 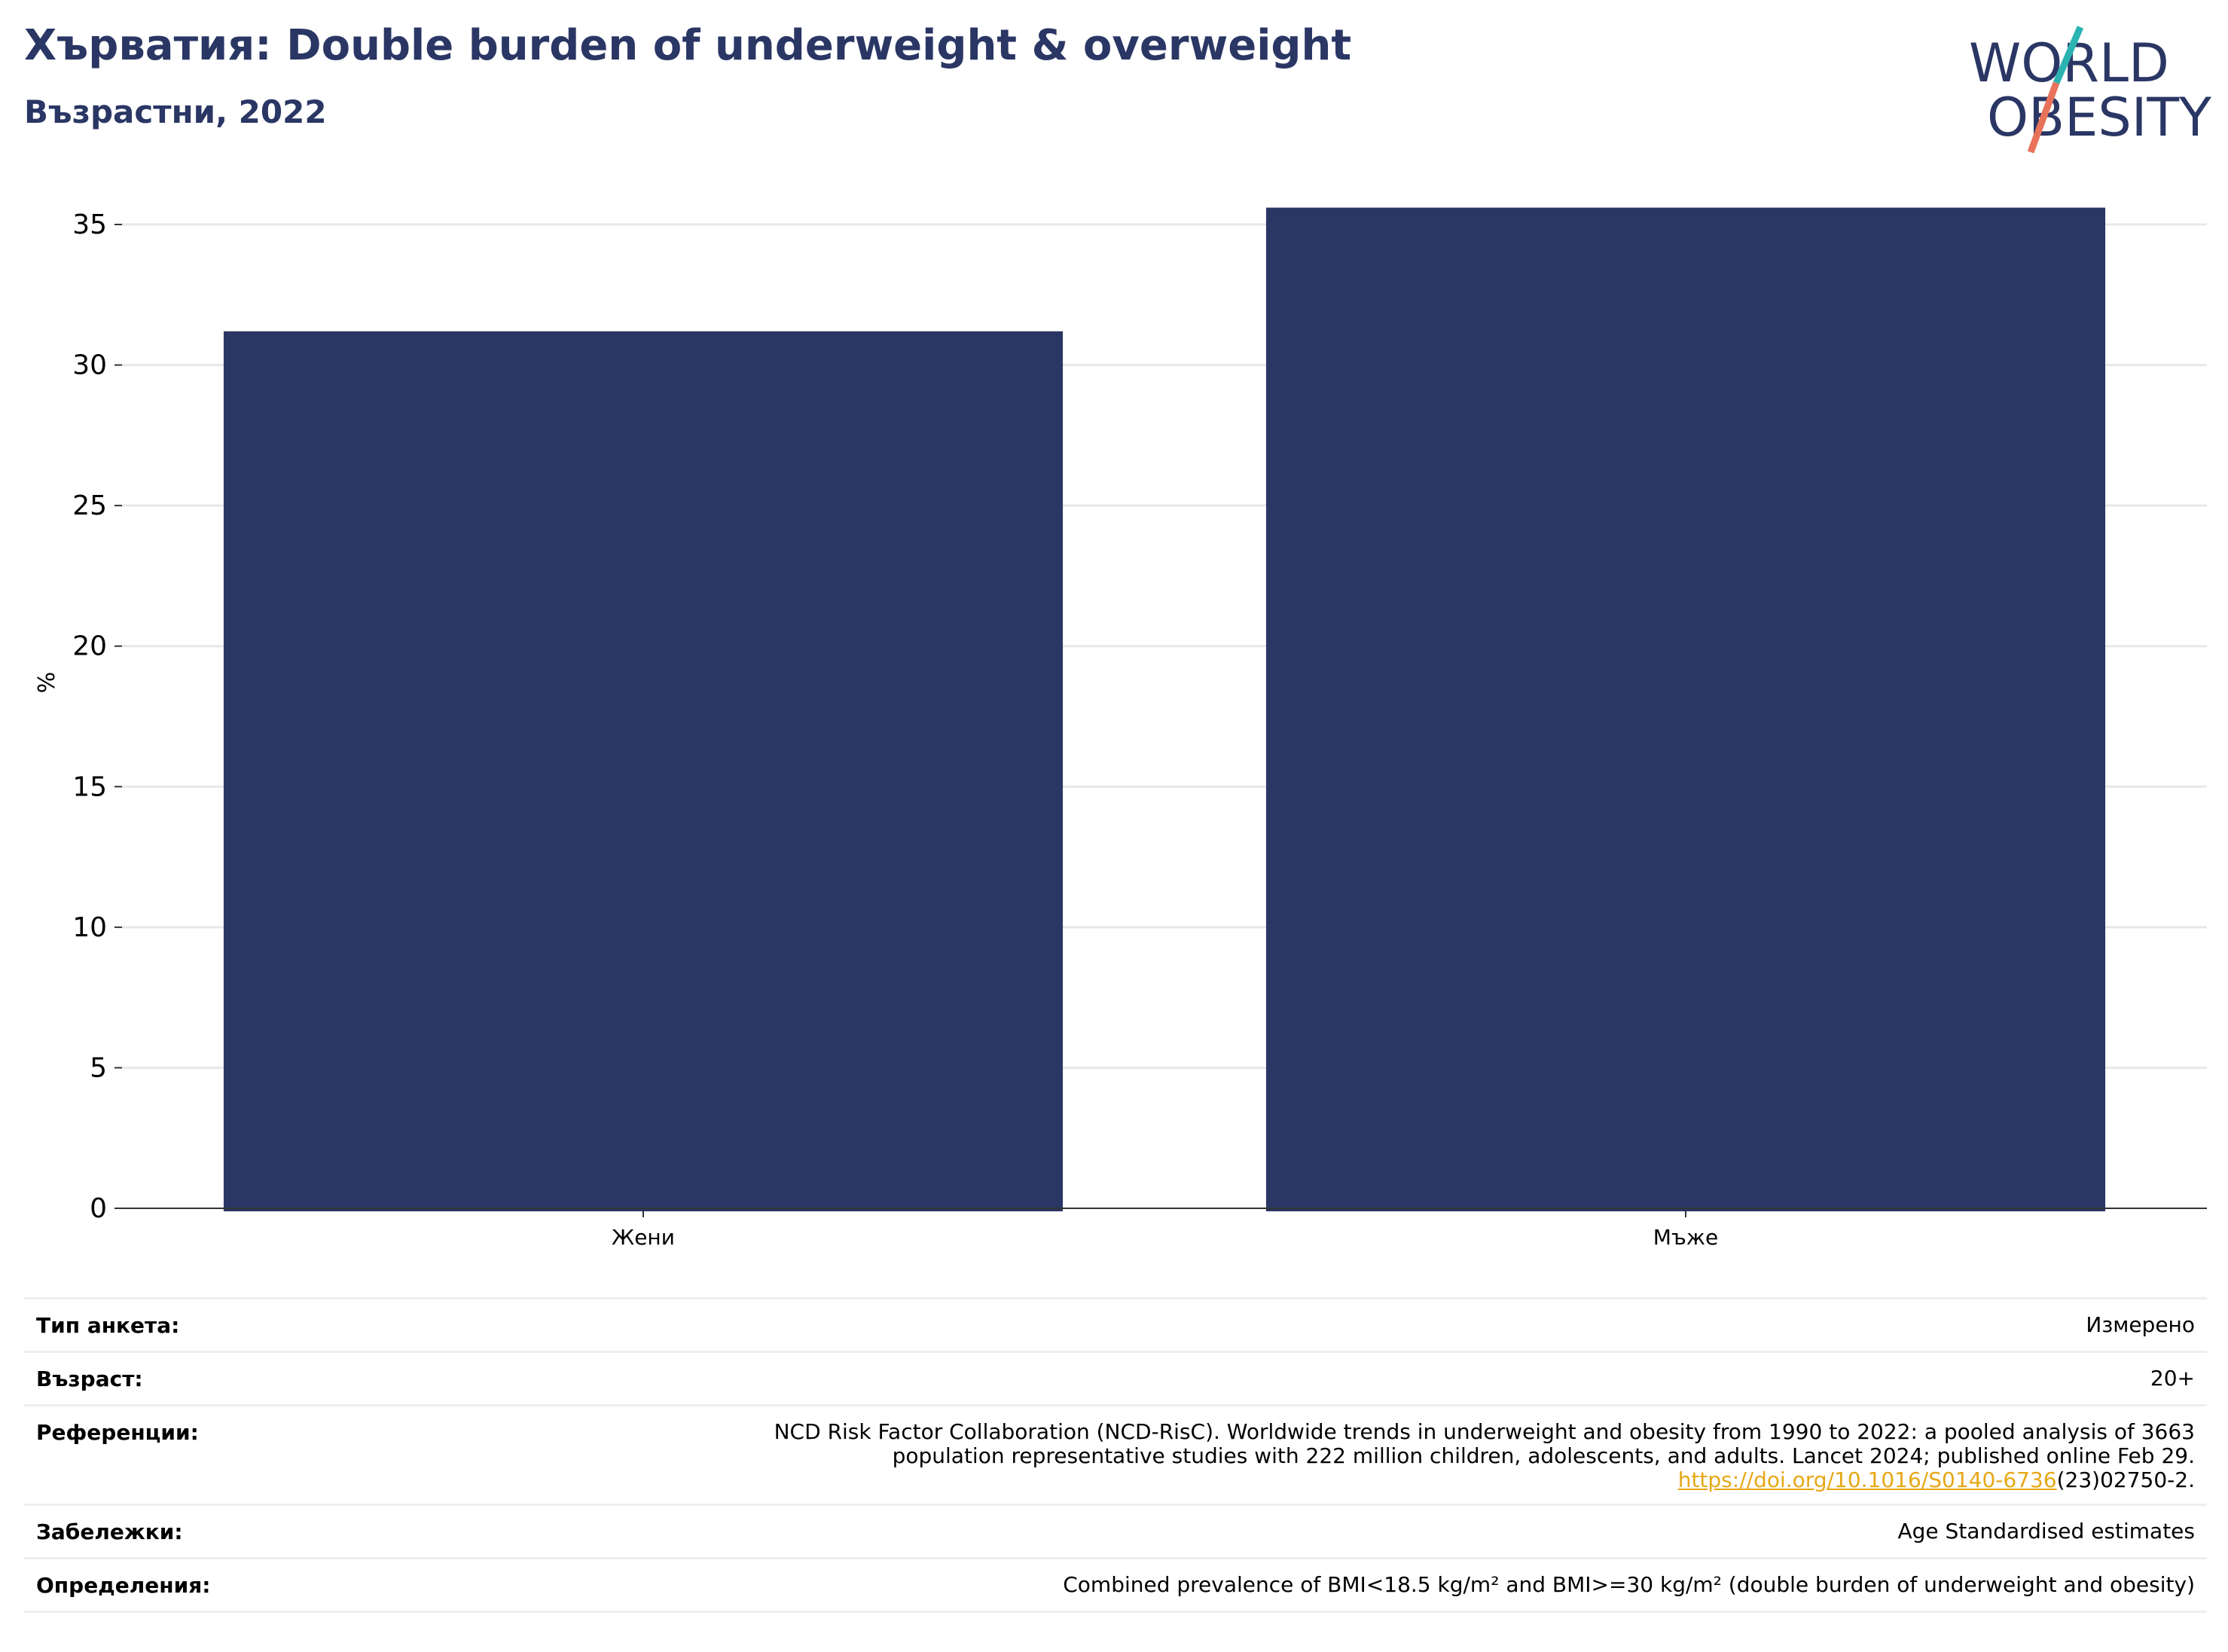 I want to click on chart-subtitle: Възрастни, 2022, so click(x=175, y=111).